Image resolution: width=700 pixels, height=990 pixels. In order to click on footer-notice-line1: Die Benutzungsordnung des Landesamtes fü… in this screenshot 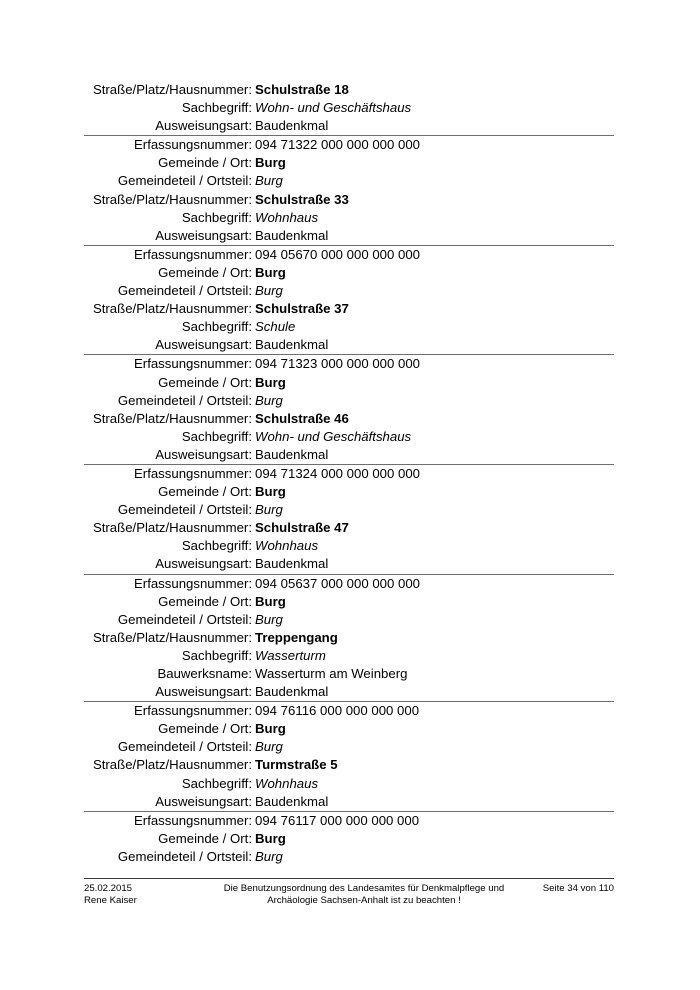, I will do `click(364, 888)`.